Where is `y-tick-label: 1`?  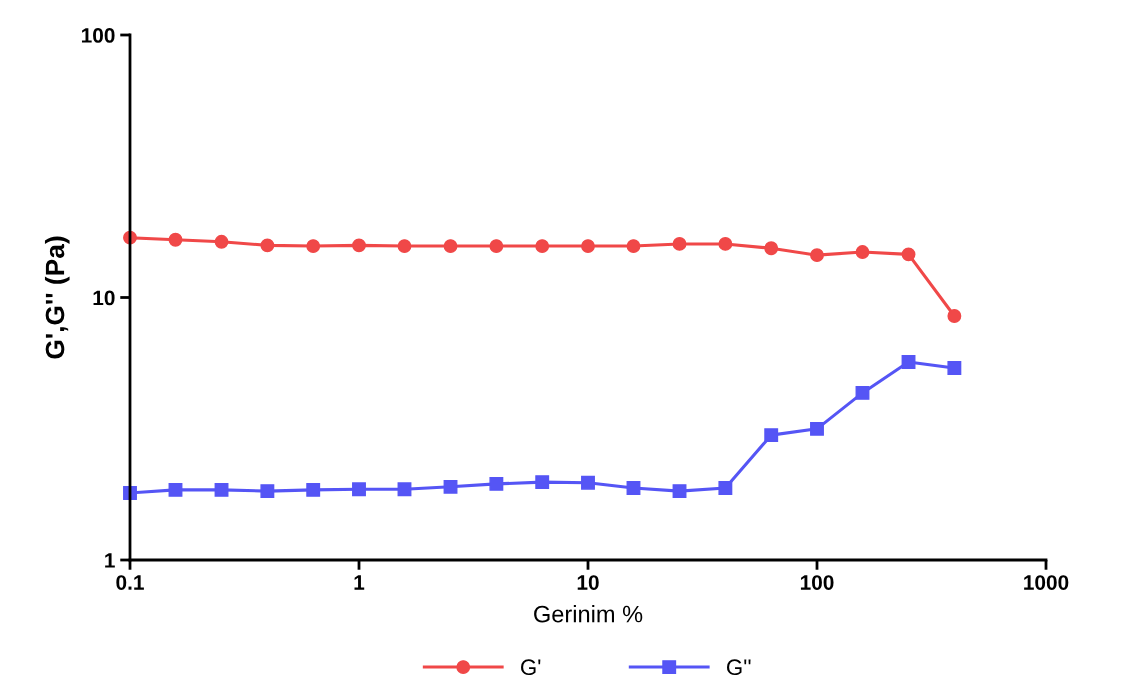 y-tick-label: 1 is located at coordinates (110, 560).